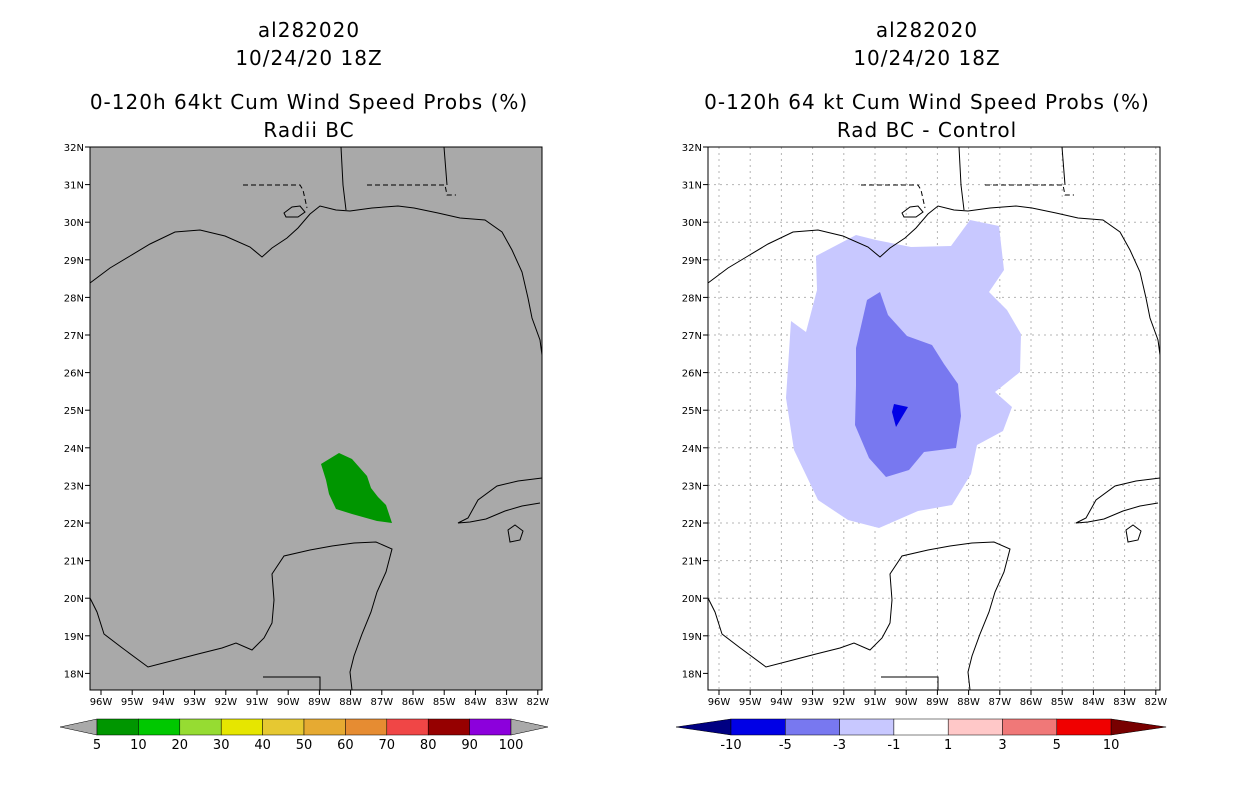  I want to click on right-title-product: 0-120h 64 kt Cum Wind Speed Probs (%), so click(927, 102).